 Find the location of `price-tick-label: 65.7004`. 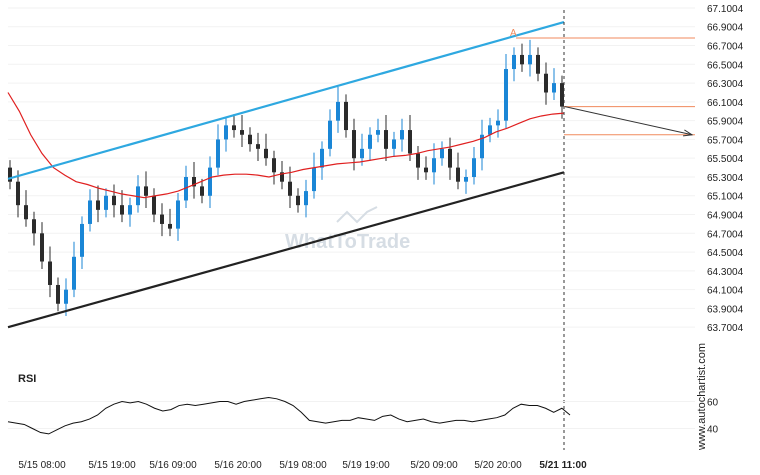

price-tick-label: 65.7004 is located at coordinates (725, 140).